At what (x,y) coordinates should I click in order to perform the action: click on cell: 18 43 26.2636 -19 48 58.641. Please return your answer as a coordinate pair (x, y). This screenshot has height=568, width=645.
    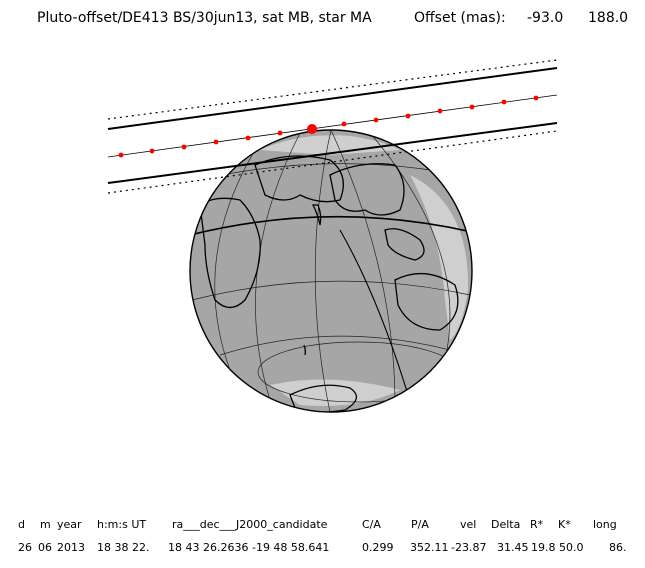
    Looking at the image, I should click on (249, 547).